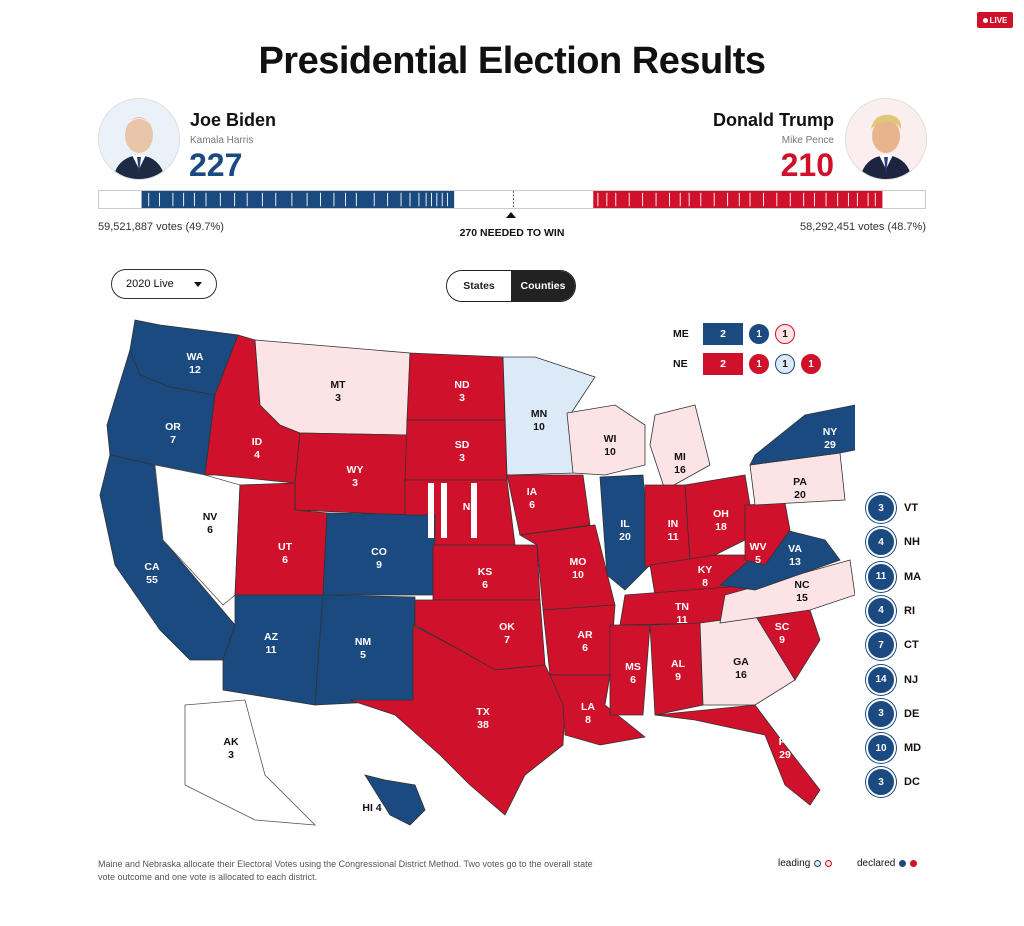 Image resolution: width=1024 pixels, height=926 pixels. Describe the element at coordinates (462, 451) in the screenshot. I see `state-label-sd: SD 3` at that location.